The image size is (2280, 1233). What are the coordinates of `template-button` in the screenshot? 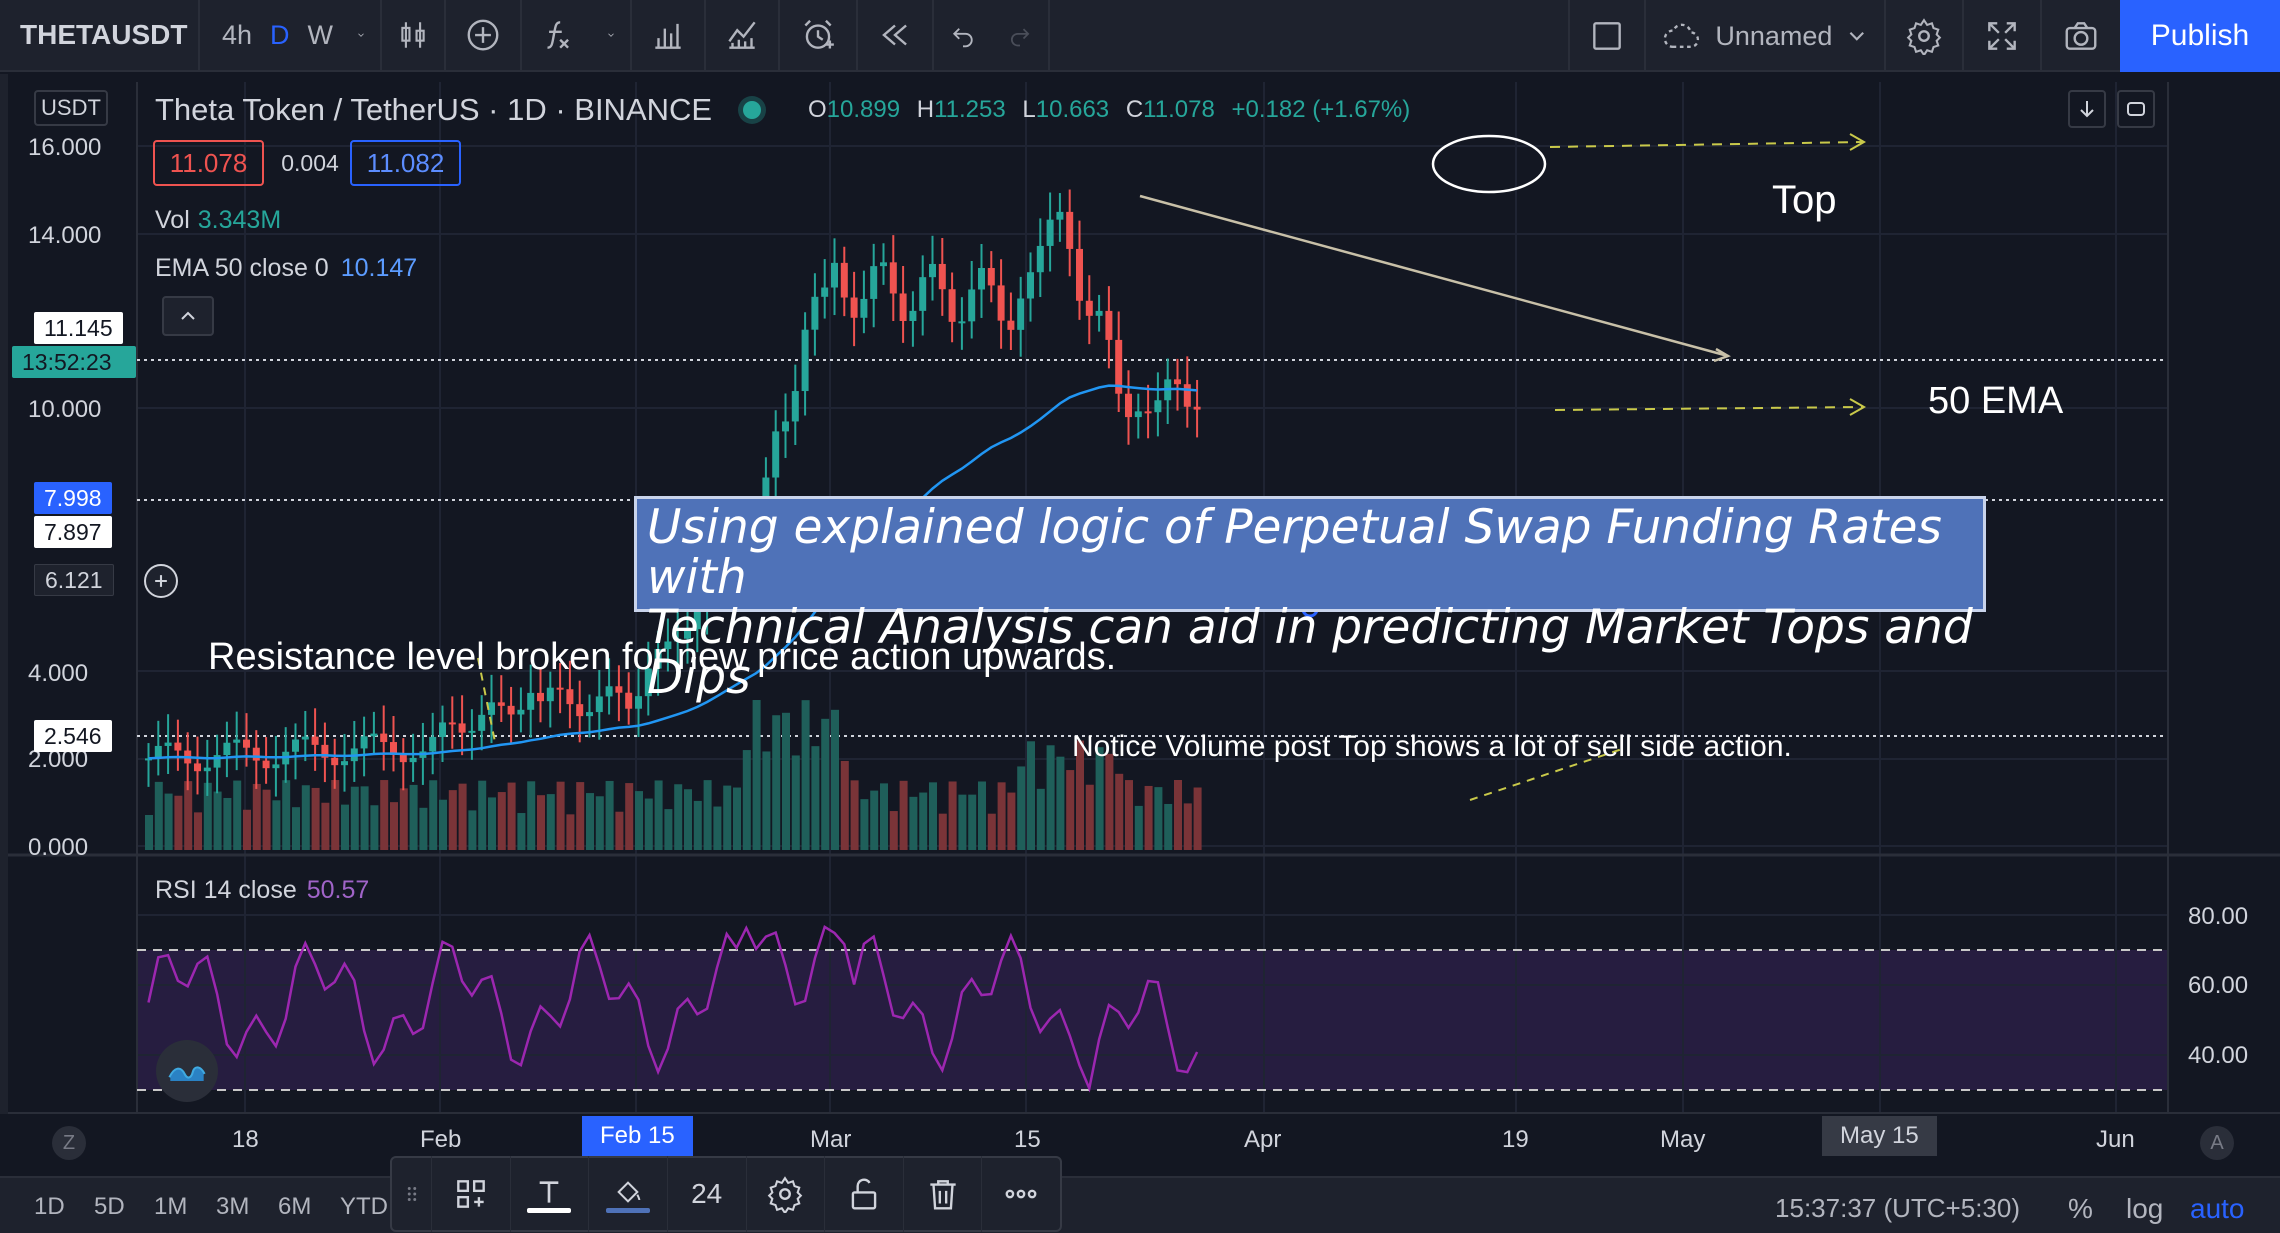 It's located at (471, 1194).